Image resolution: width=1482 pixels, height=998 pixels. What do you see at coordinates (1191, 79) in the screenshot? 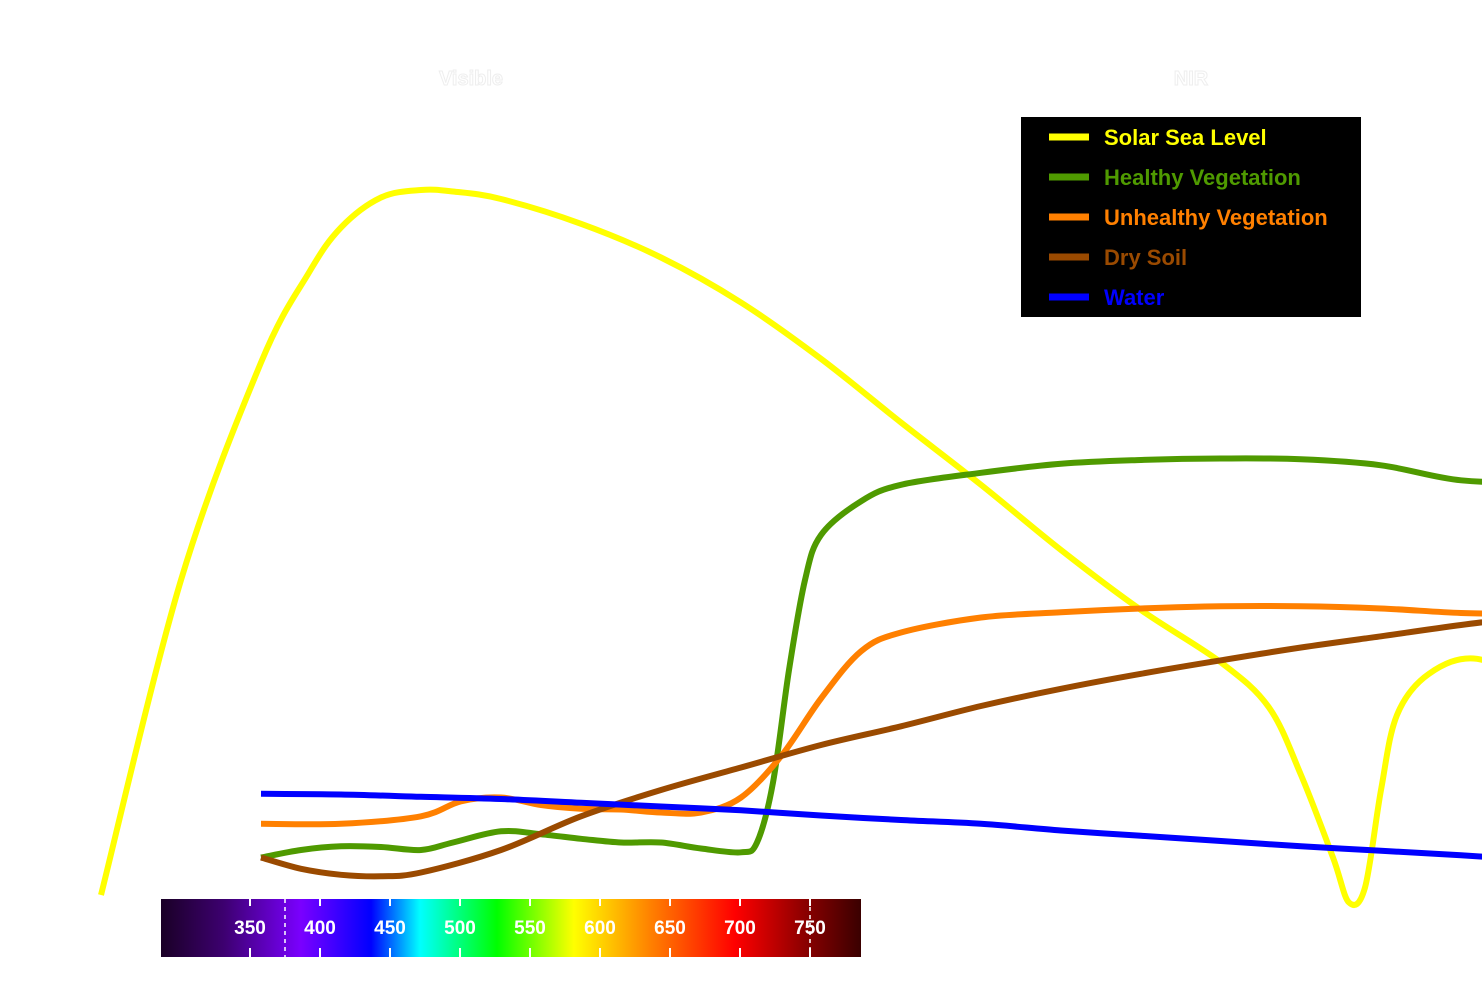
I see `region-label-nir: NIR` at bounding box center [1191, 79].